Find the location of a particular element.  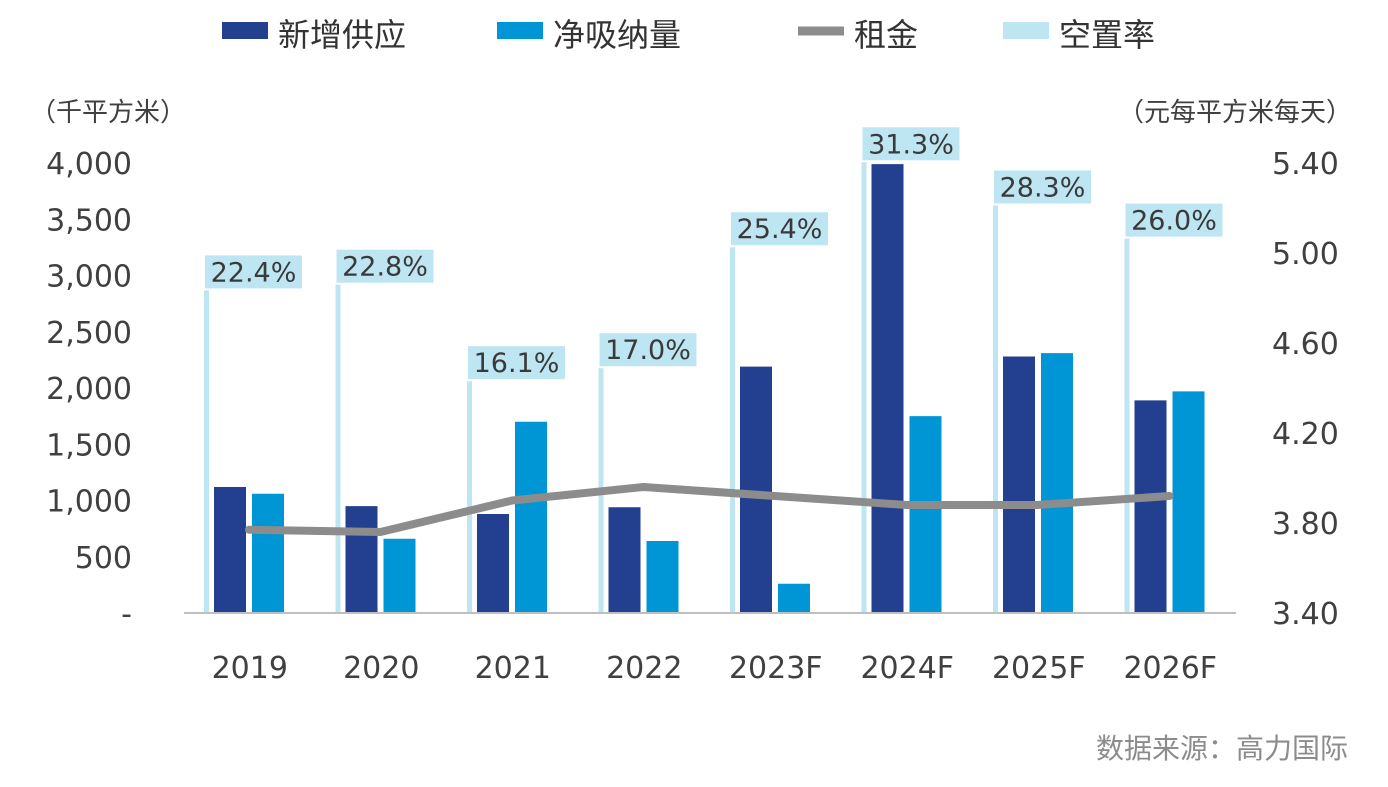

vacancy-label: 17.0% is located at coordinates (648, 350).